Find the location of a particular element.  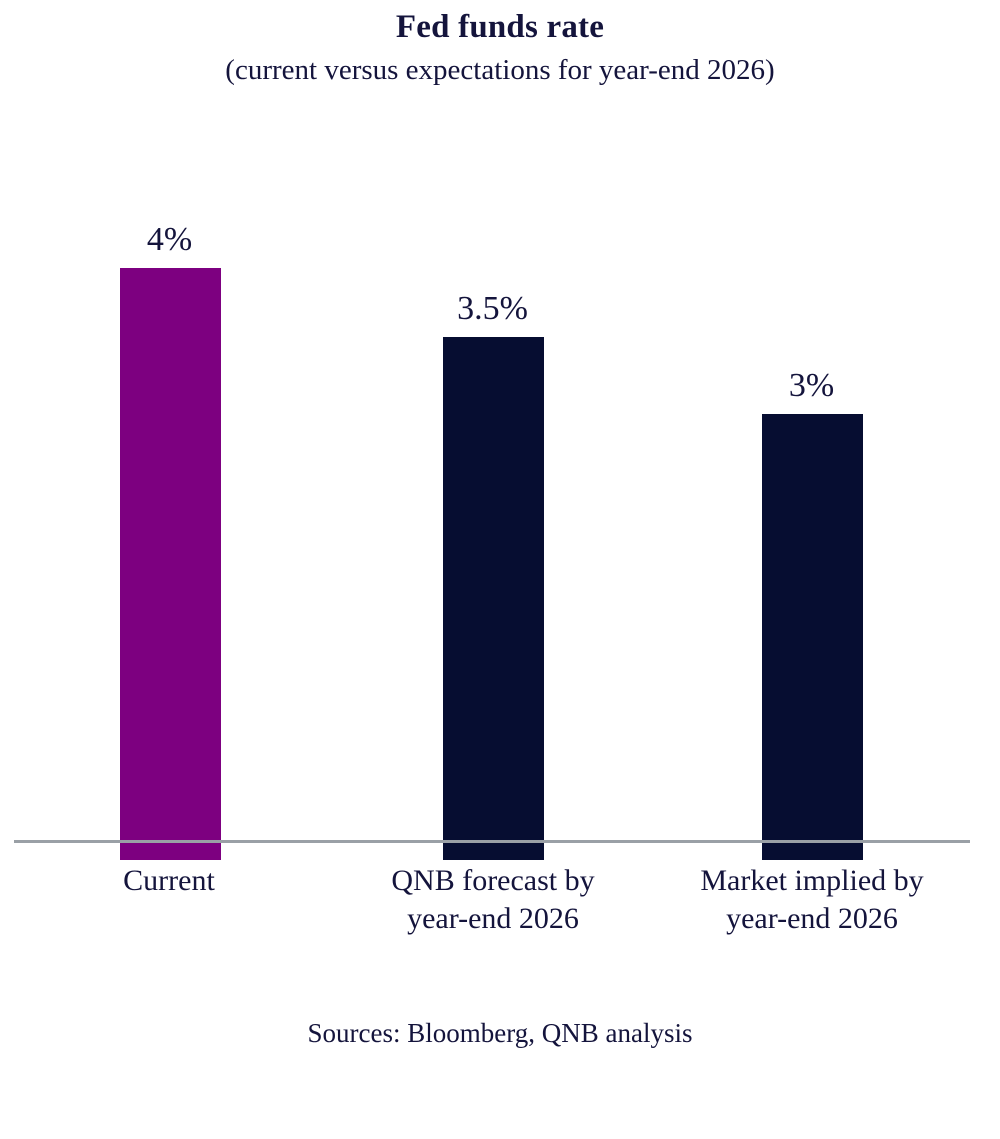

x-axis-line is located at coordinates (492, 841).